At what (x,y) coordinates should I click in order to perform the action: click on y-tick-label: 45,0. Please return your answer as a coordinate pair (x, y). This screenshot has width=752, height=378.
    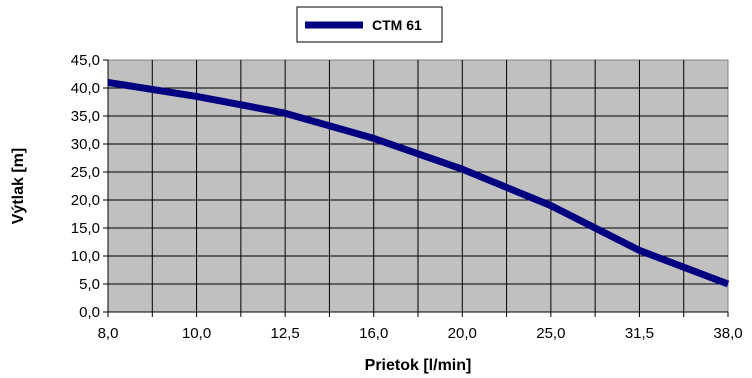
    Looking at the image, I should click on (85, 60).